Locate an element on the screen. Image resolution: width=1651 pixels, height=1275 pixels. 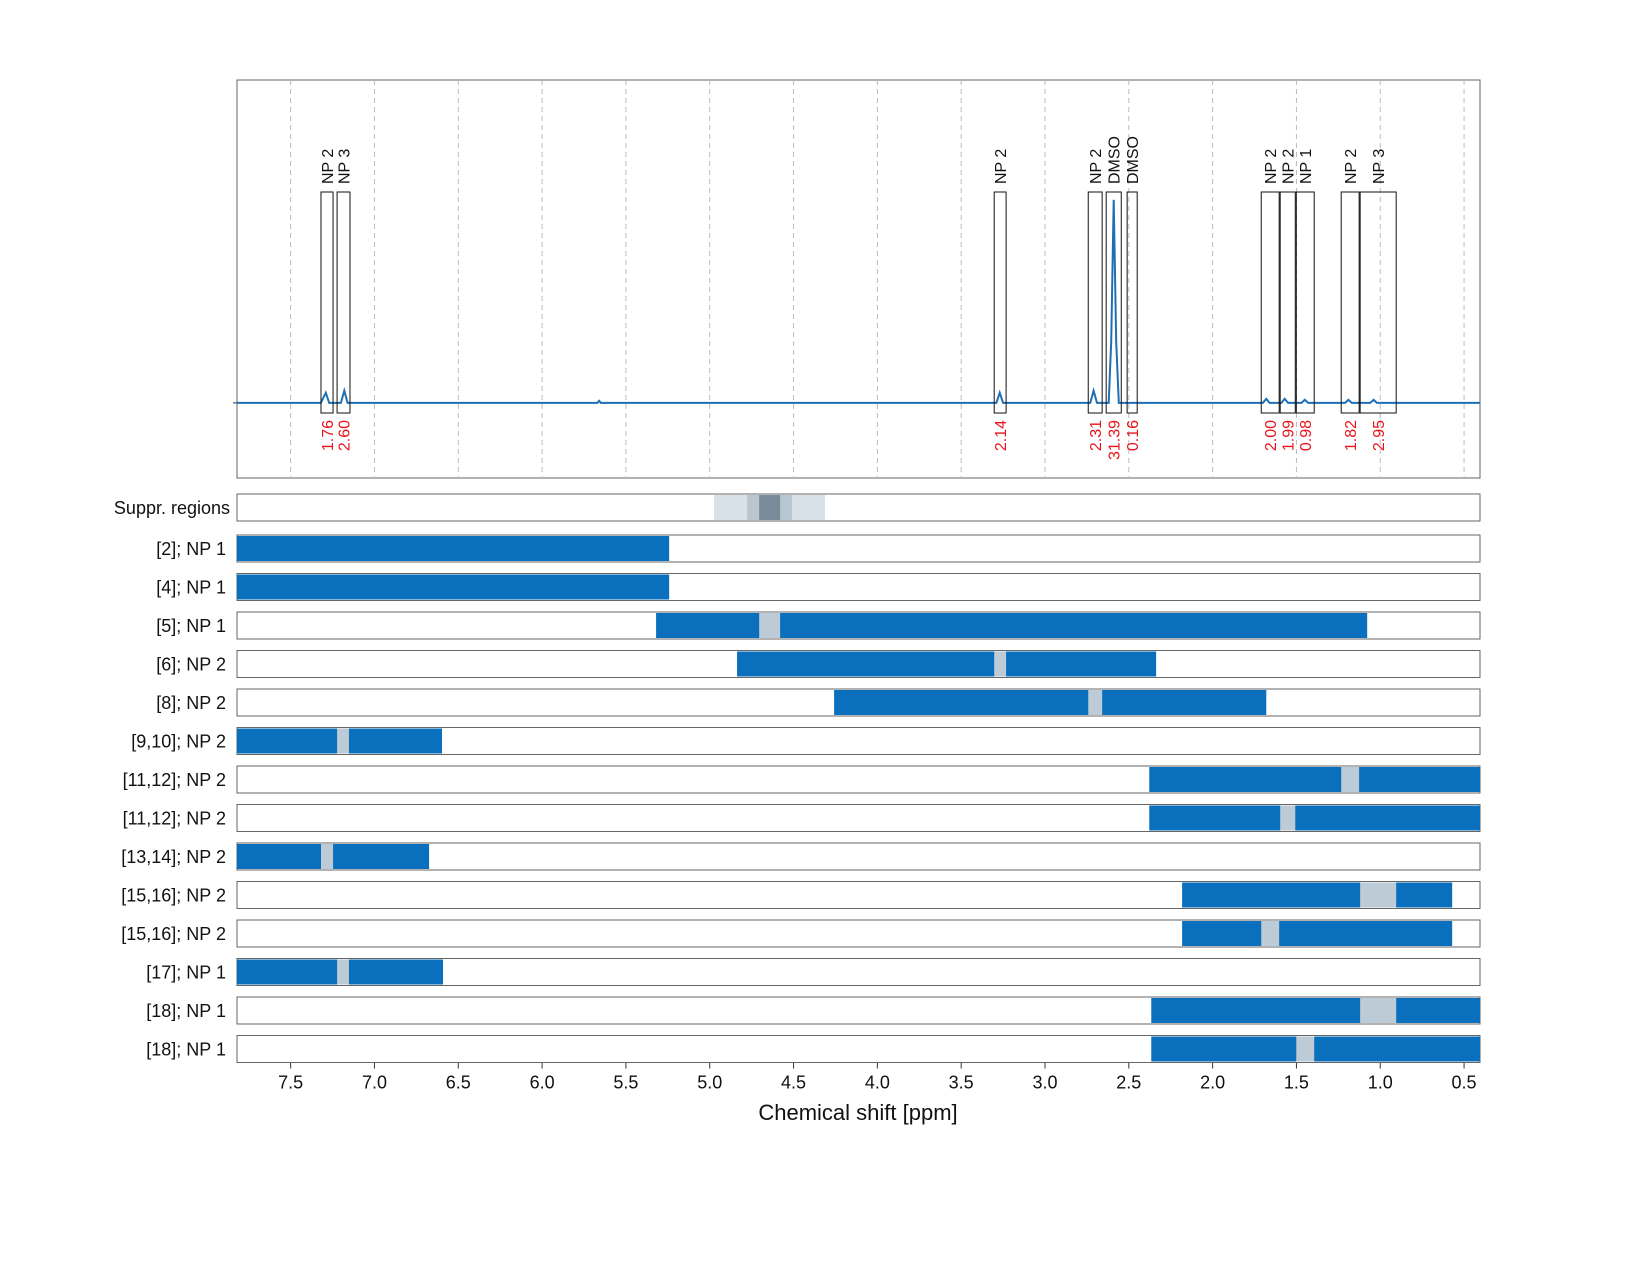
x-tick-label: 5.0 is located at coordinates (709, 1083).